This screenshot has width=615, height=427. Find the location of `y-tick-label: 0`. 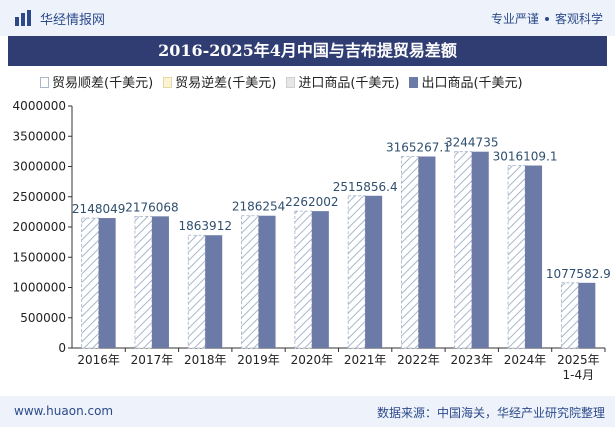

y-tick-label: 0 is located at coordinates (62, 348).